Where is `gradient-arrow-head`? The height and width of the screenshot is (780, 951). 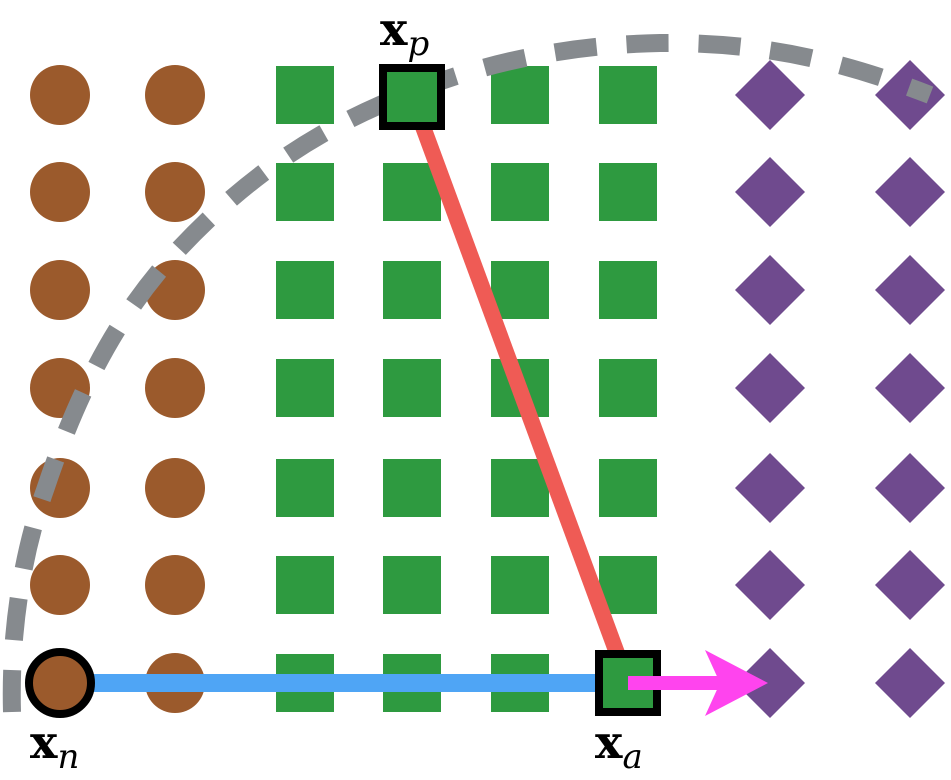 gradient-arrow-head is located at coordinates (736, 683).